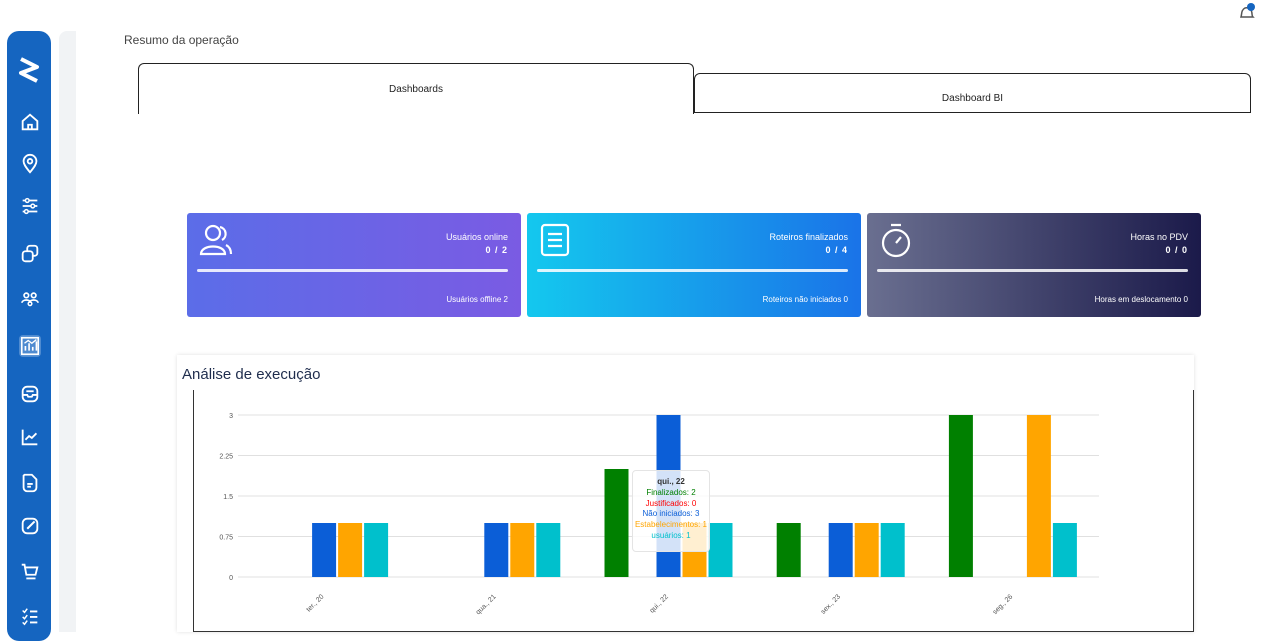 The width and height of the screenshot is (1280, 641). Describe the element at coordinates (831, 604) in the screenshot. I see `x-tick-label: sex., 23` at that location.